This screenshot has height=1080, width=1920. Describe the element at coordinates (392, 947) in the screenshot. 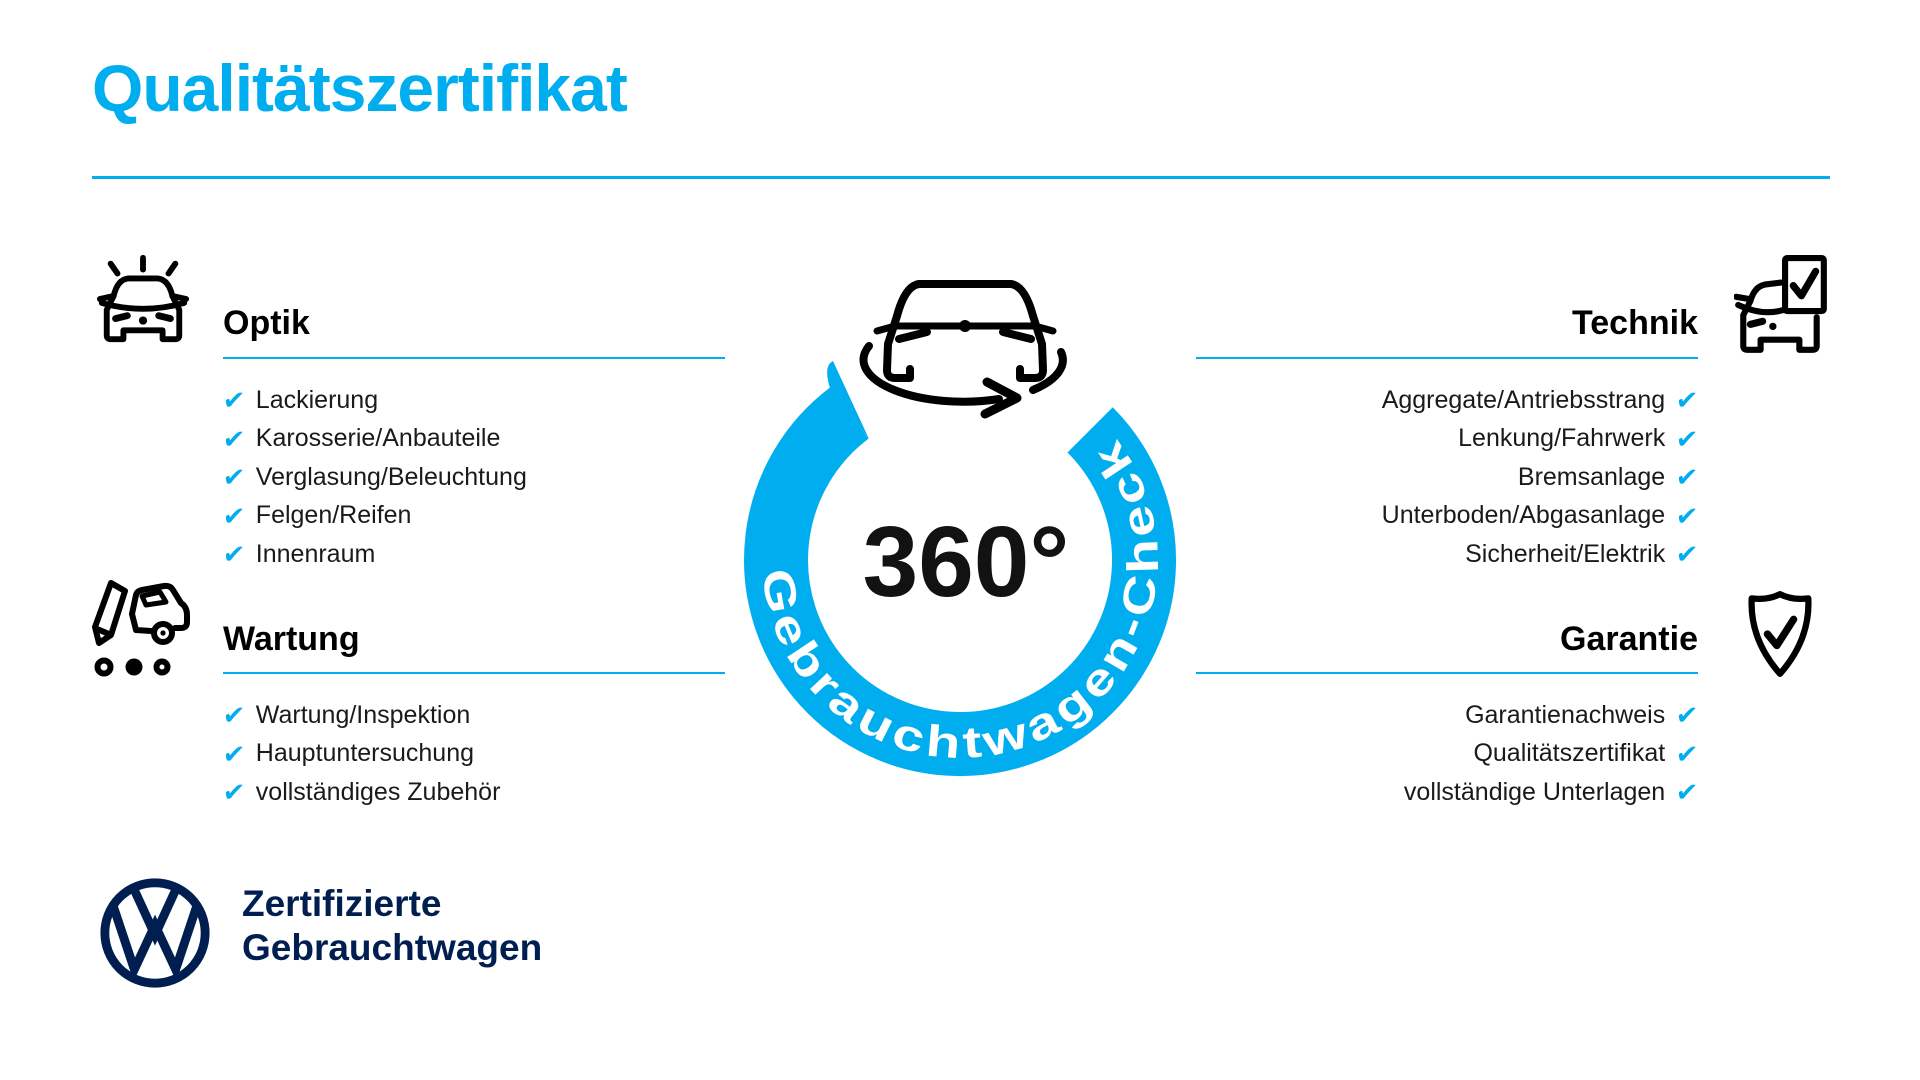

I see `brand-claim-line2: Gebrauchtwagen` at that location.